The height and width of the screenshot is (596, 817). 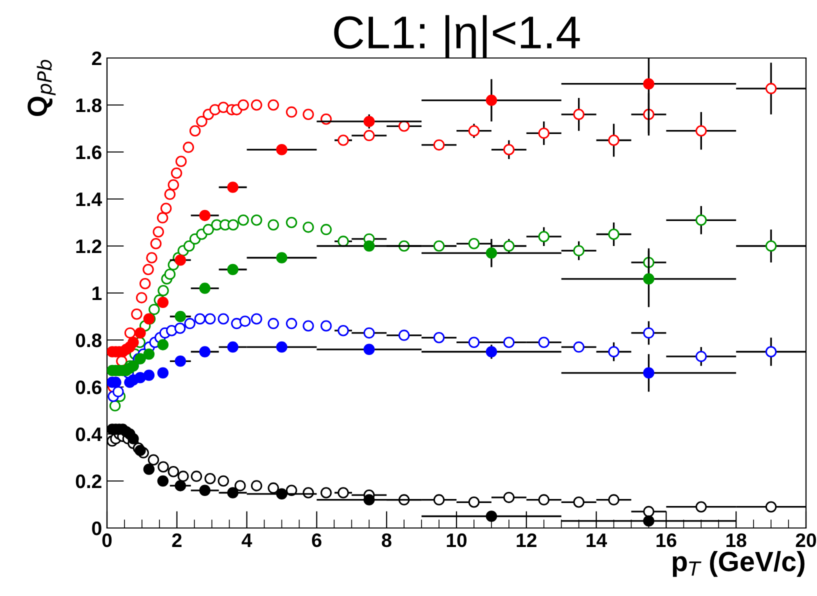 I want to click on x-tick-label: 4, so click(x=247, y=540).